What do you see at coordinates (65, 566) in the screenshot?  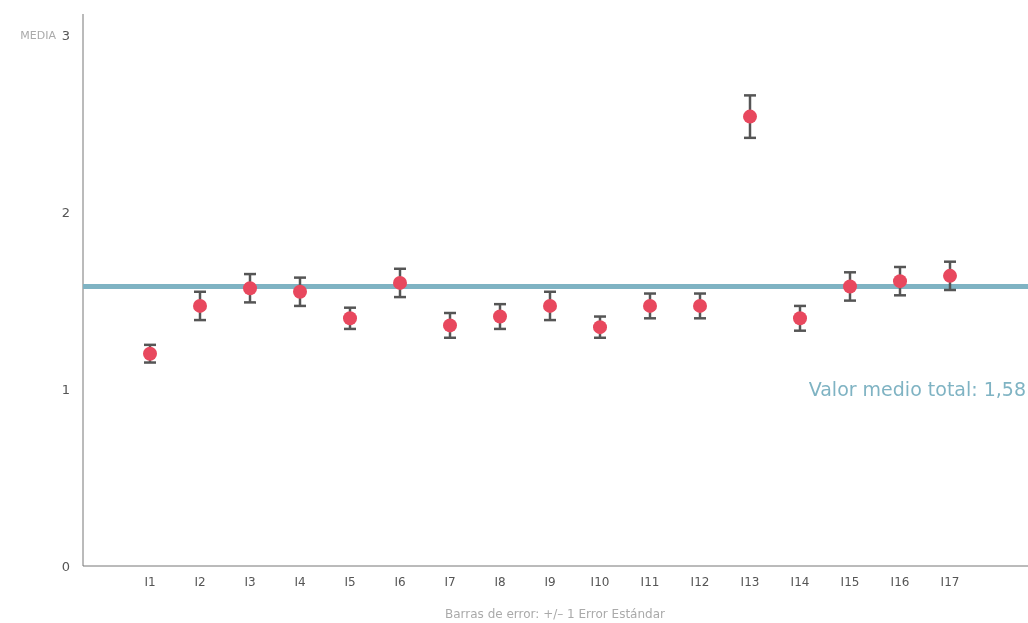 I see `y-tick-label: 0` at bounding box center [65, 566].